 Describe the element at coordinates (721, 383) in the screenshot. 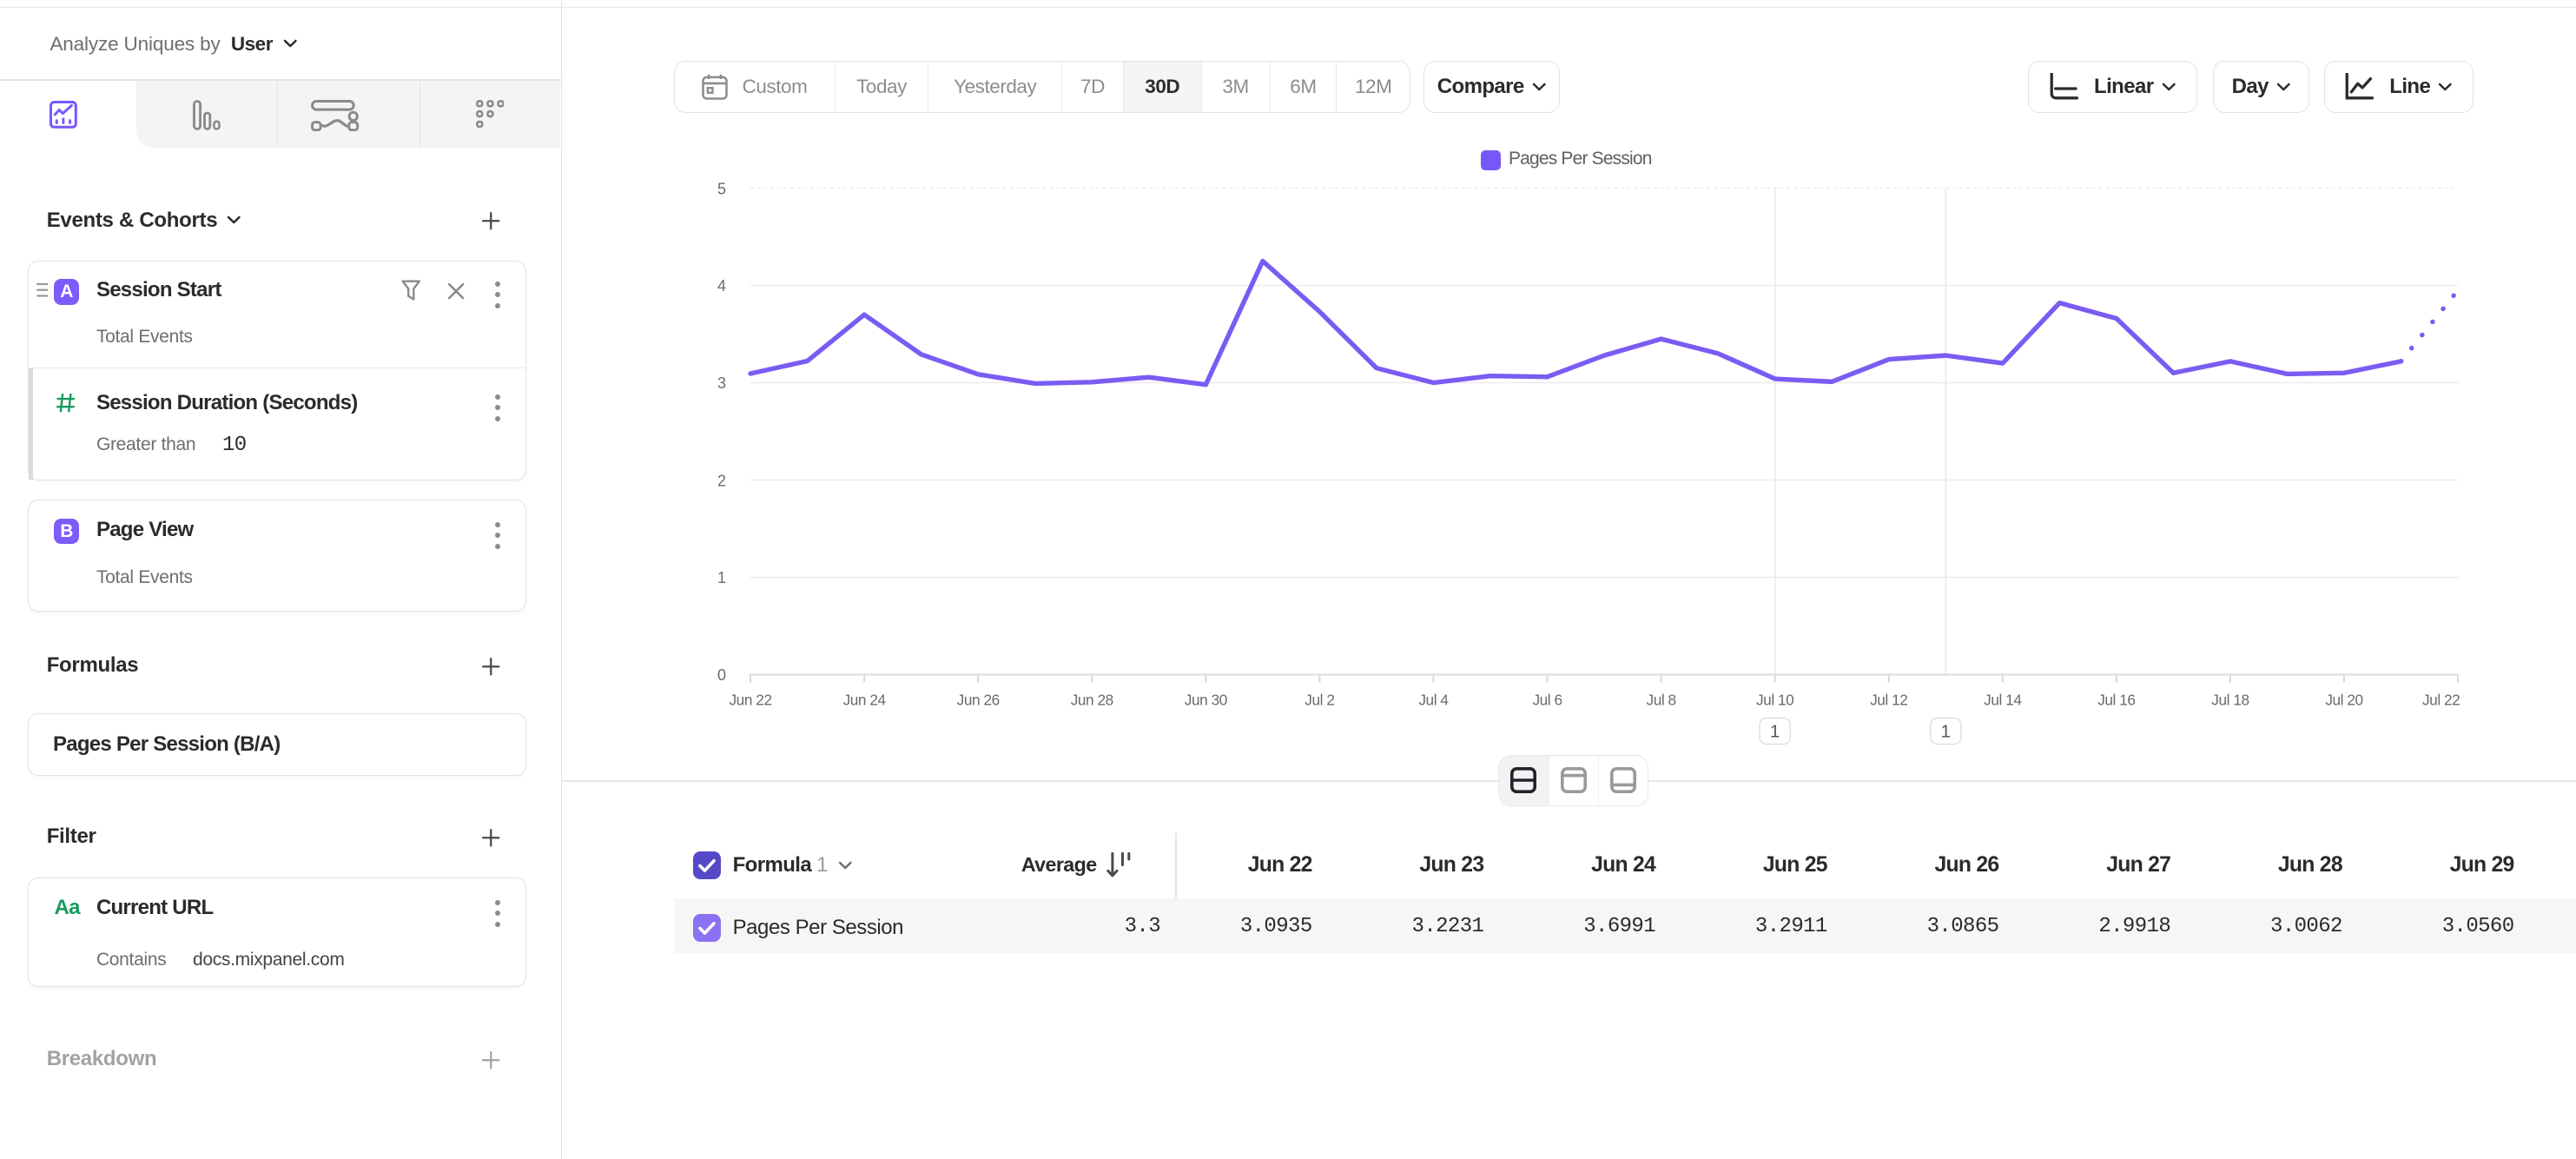

I see `svg-text: 3` at that location.